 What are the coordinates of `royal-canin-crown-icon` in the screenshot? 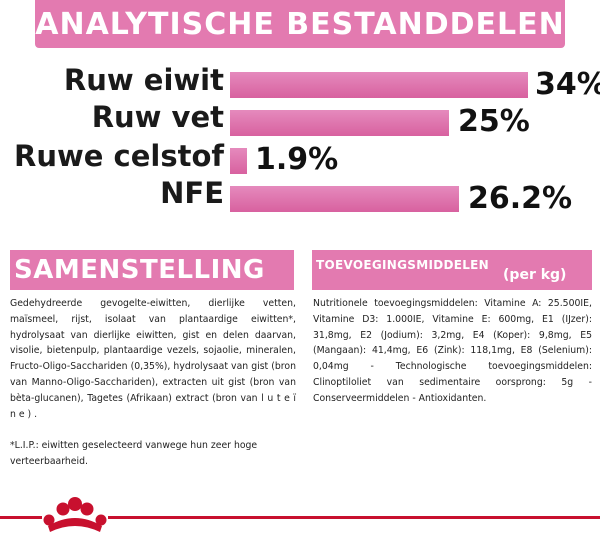 It's located at (75, 515).